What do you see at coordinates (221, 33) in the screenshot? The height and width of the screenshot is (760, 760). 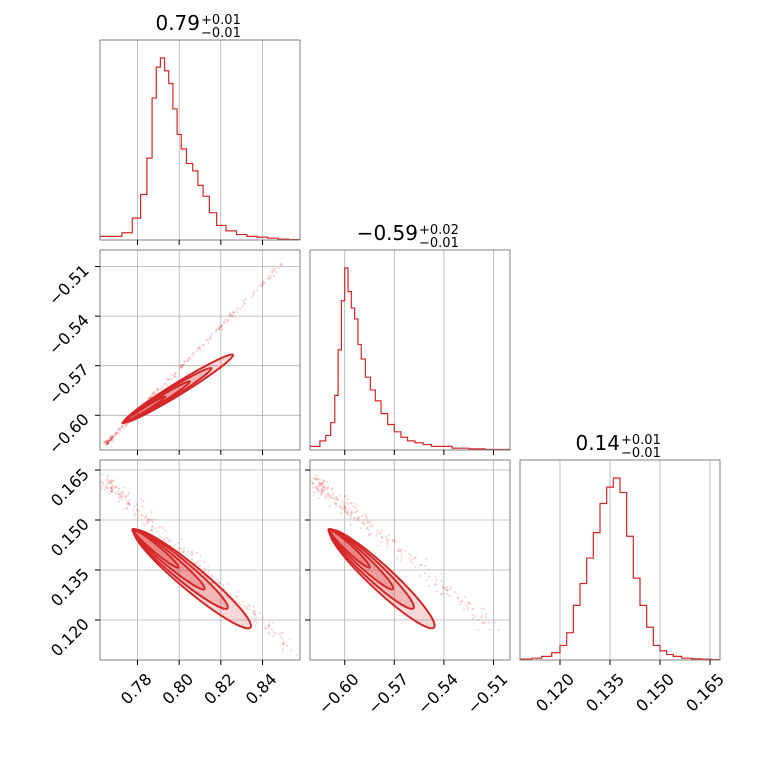 I see `title-minus-0: −0.01` at bounding box center [221, 33].